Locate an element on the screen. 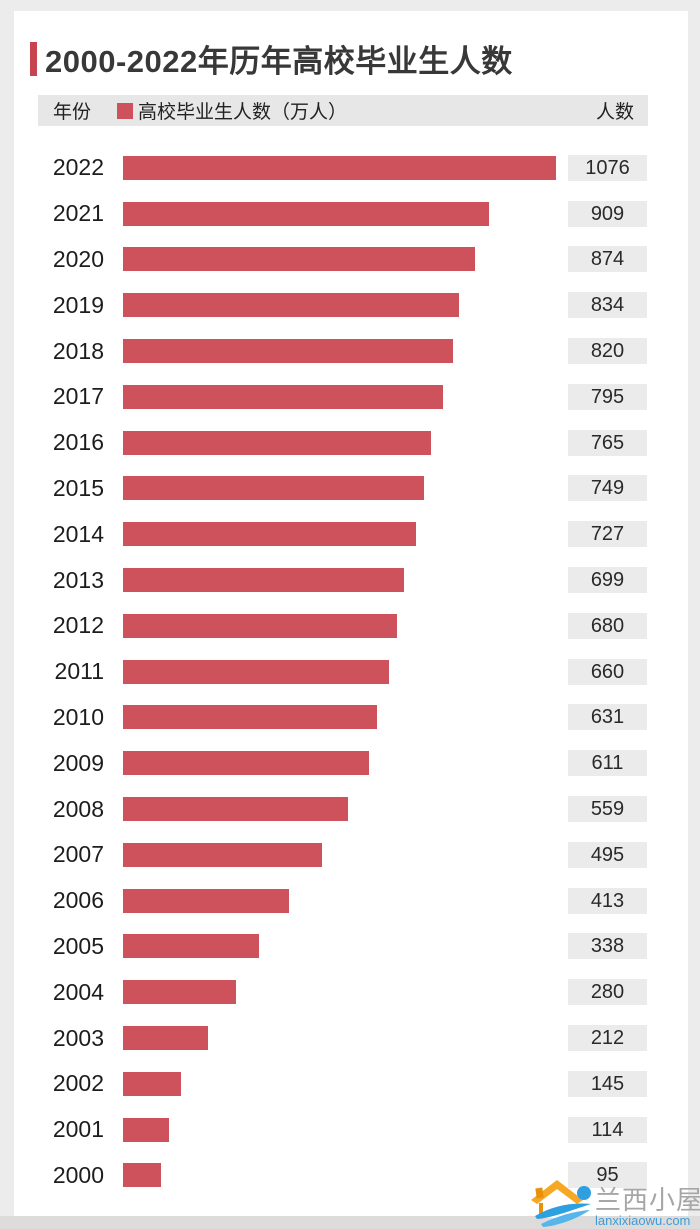 The width and height of the screenshot is (700, 1229). bar-row: 2004 280 is located at coordinates (351, 992).